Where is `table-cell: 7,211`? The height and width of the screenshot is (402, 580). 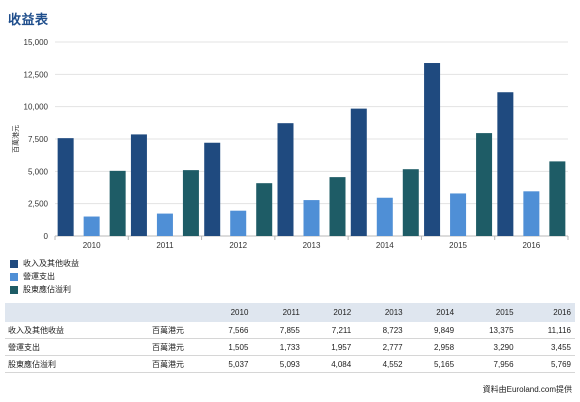
table-cell: 7,211 is located at coordinates (329, 330).